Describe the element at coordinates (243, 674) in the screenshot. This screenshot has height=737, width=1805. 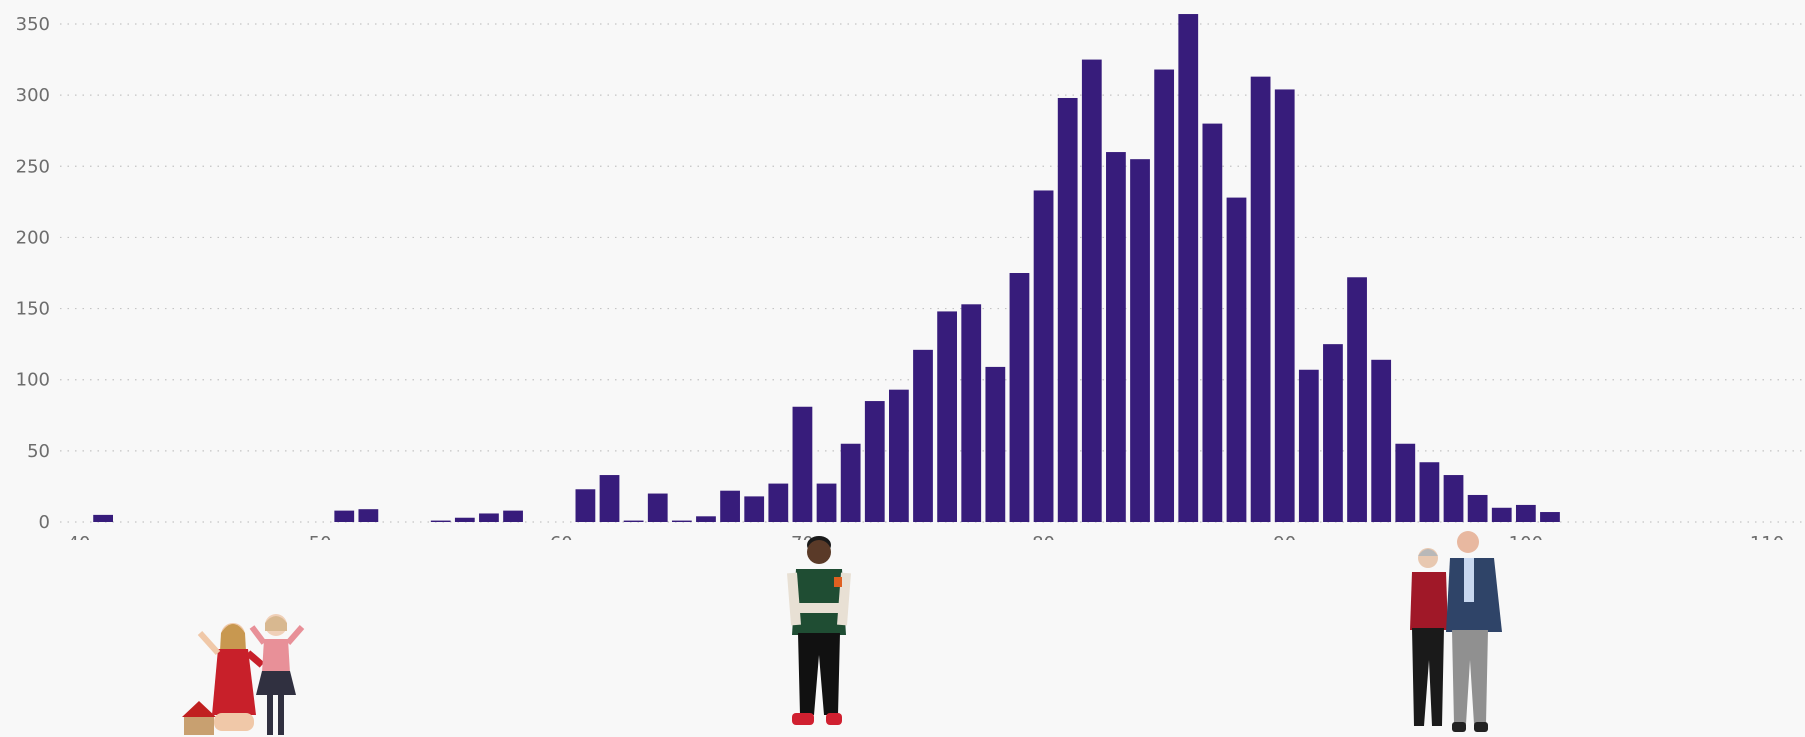
I see `children-figure` at that location.